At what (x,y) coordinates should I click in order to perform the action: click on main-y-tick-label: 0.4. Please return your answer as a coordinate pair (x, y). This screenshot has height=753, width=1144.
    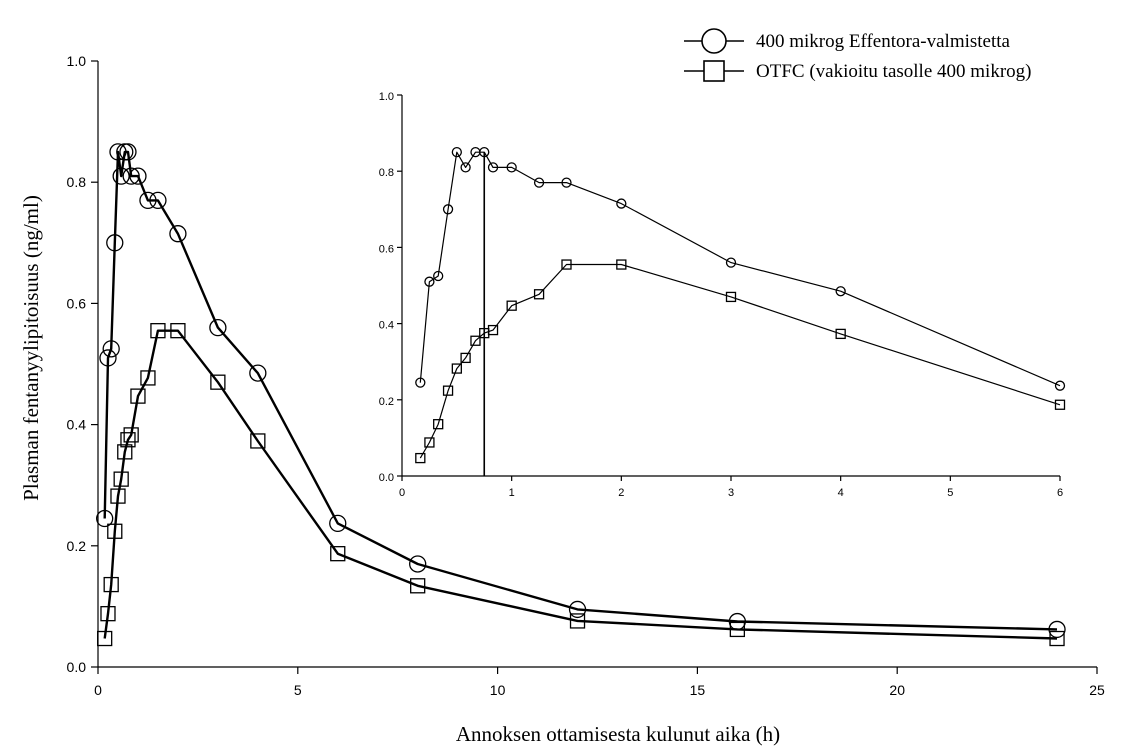
    Looking at the image, I should click on (77, 425).